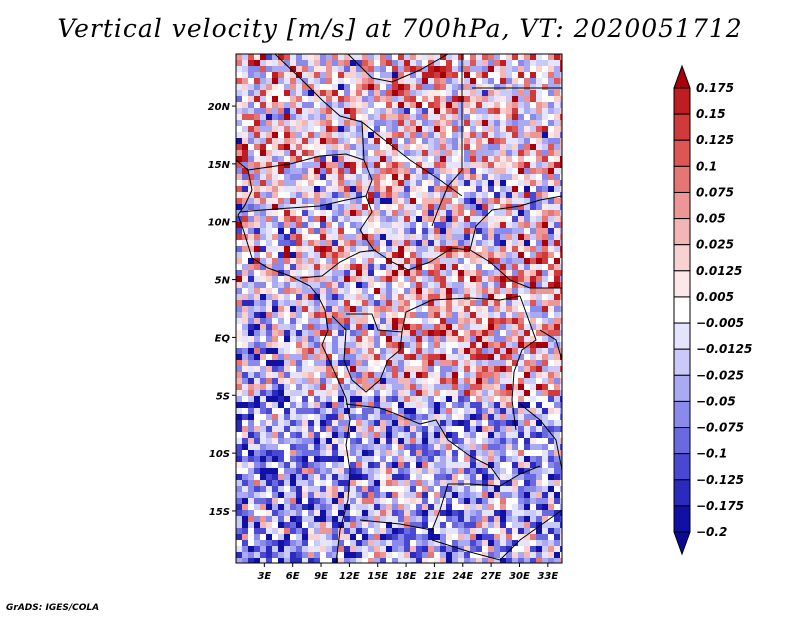 The width and height of the screenshot is (800, 618). I want to click on colorbar-label: 0.025, so click(715, 245).